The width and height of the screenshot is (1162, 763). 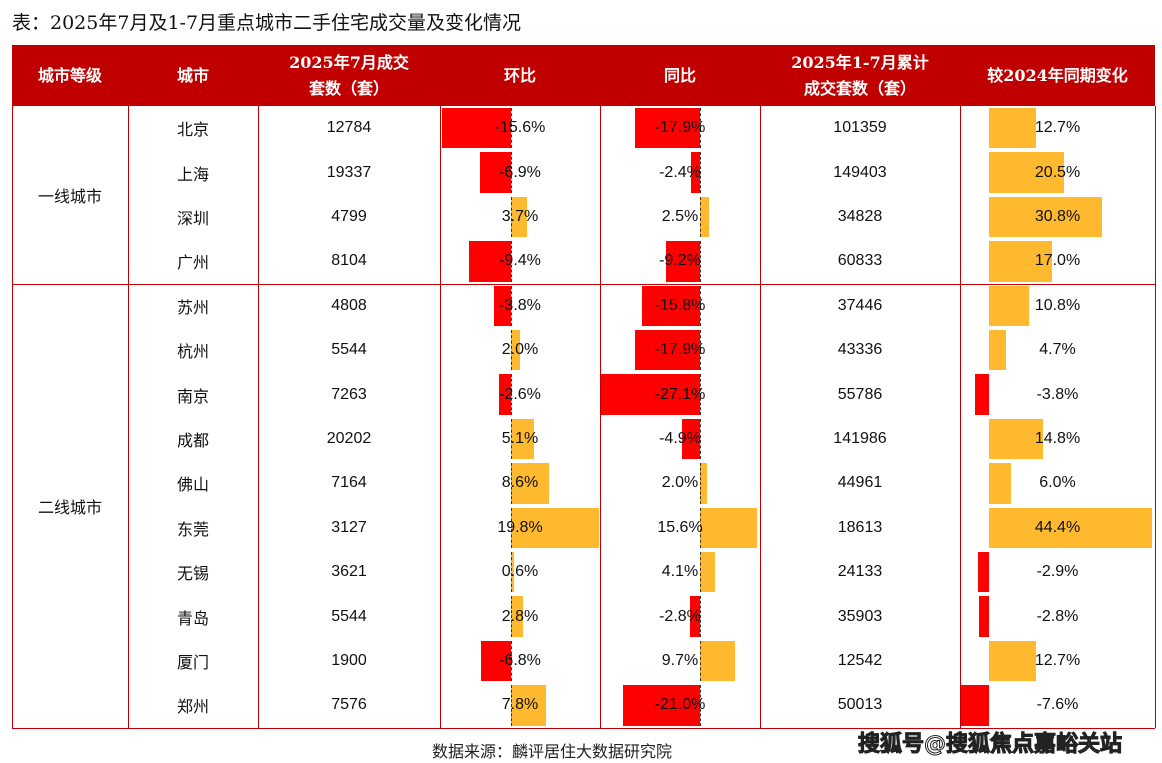 What do you see at coordinates (583, 728) in the screenshot?
I see `table-bottom-border` at bounding box center [583, 728].